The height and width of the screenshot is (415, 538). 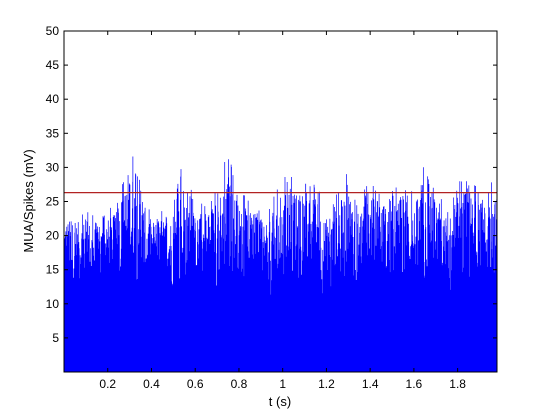 I want to click on y-tick-label: 35, so click(x=53, y=133).